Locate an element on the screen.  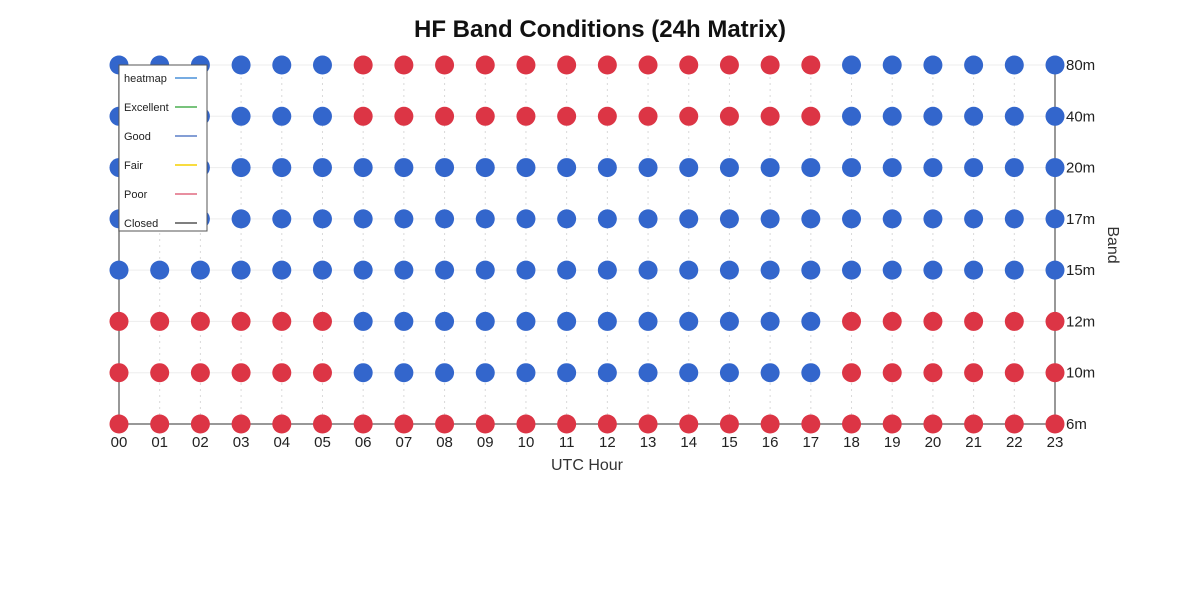
heatmap-cell: 6m 14 is located at coordinates (689, 424).